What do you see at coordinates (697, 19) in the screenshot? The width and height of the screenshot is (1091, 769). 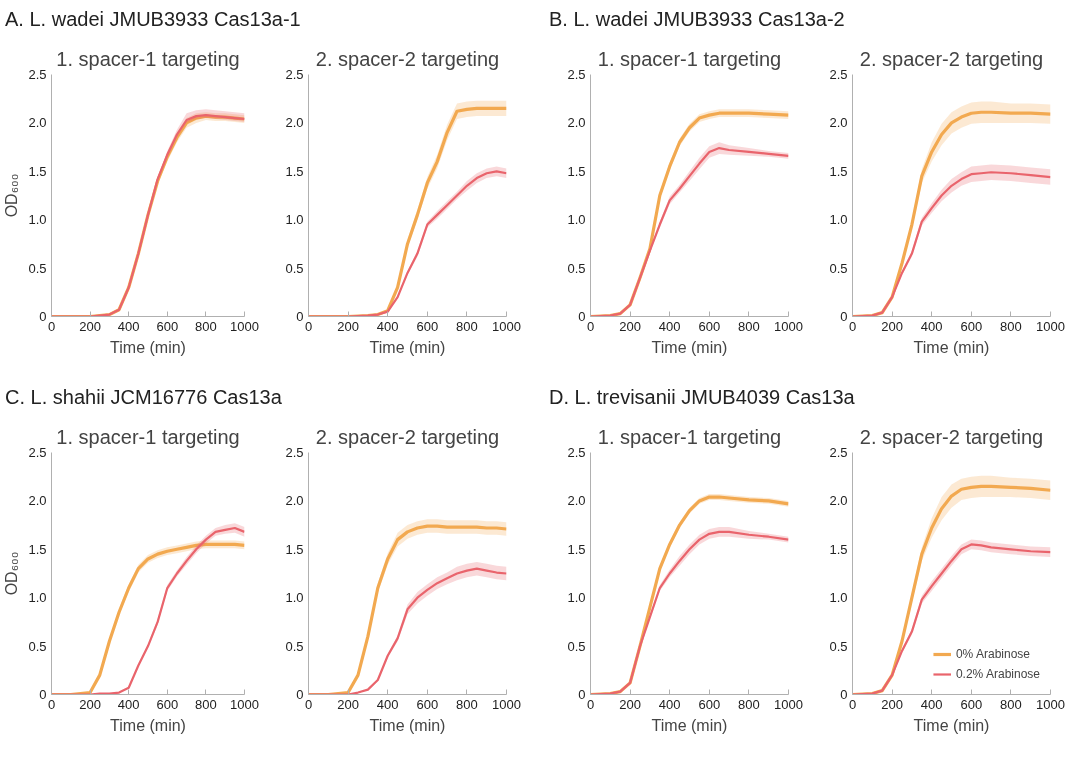 I see `text: B. L. wadei JMUB3933 Cas13a-2` at bounding box center [697, 19].